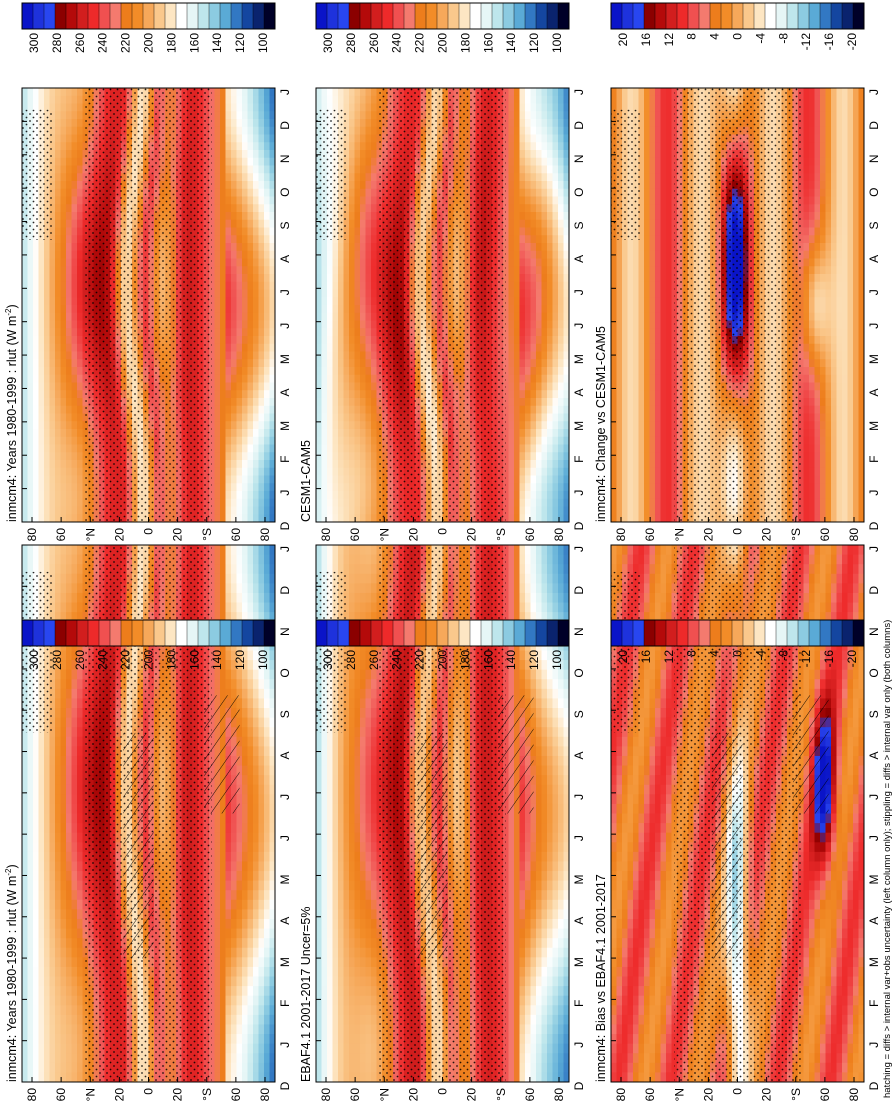 This screenshot has width=895, height=1102. What do you see at coordinates (579, 125) in the screenshot?
I see `xtick-label-p4-12: D` at bounding box center [579, 125].